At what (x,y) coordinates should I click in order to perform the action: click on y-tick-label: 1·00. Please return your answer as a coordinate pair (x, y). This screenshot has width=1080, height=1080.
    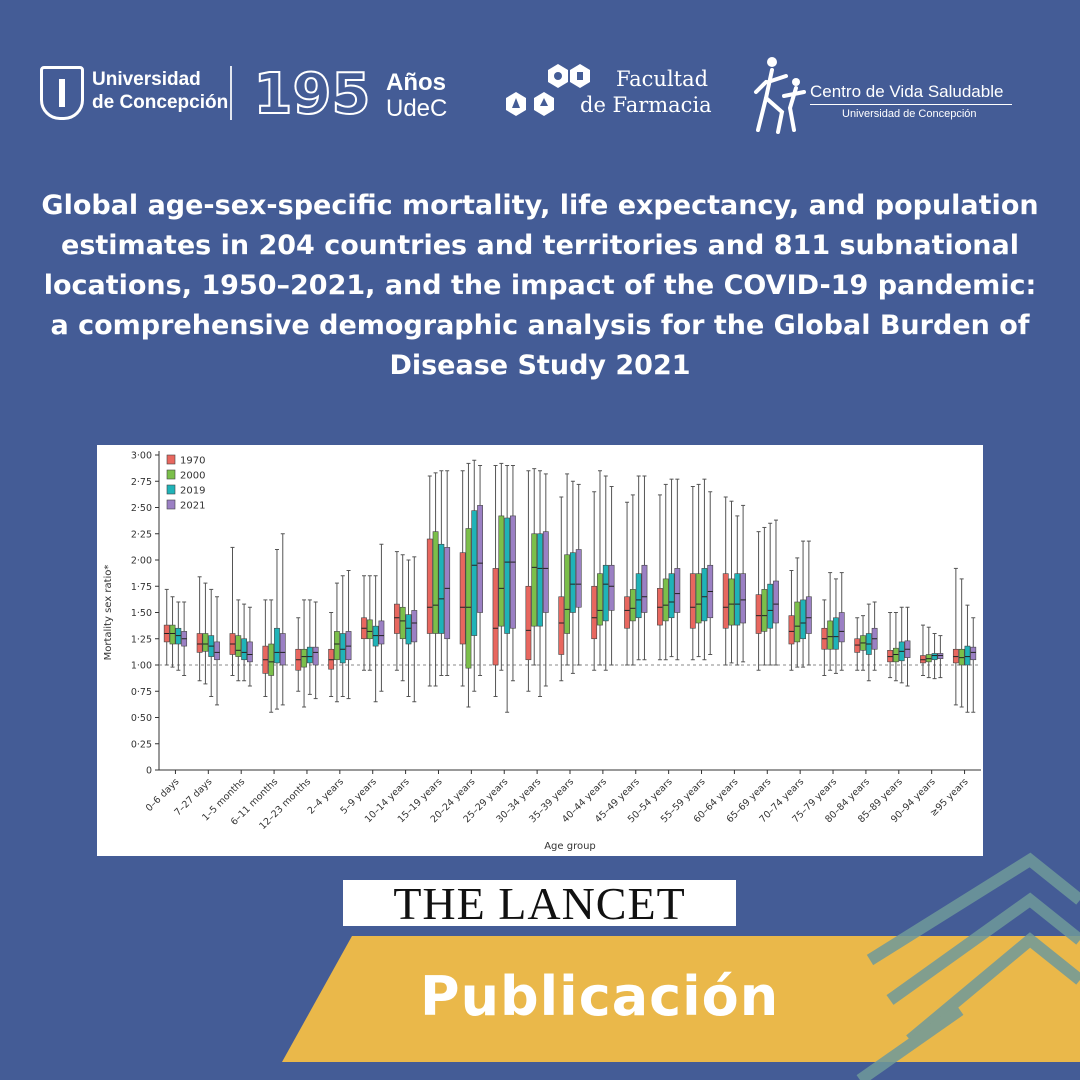
    Looking at the image, I should click on (141, 666).